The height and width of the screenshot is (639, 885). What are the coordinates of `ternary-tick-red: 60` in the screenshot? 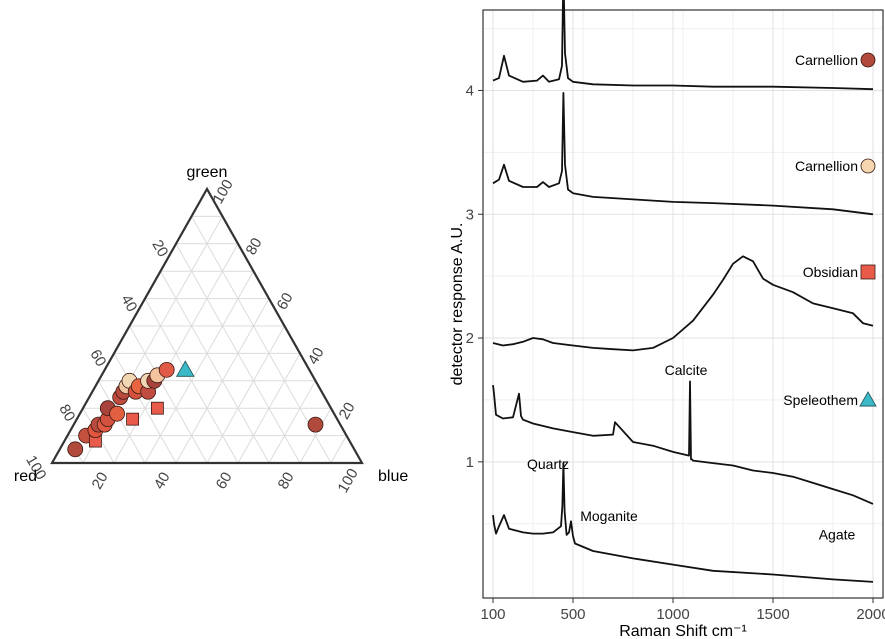 It's located at (97, 358).